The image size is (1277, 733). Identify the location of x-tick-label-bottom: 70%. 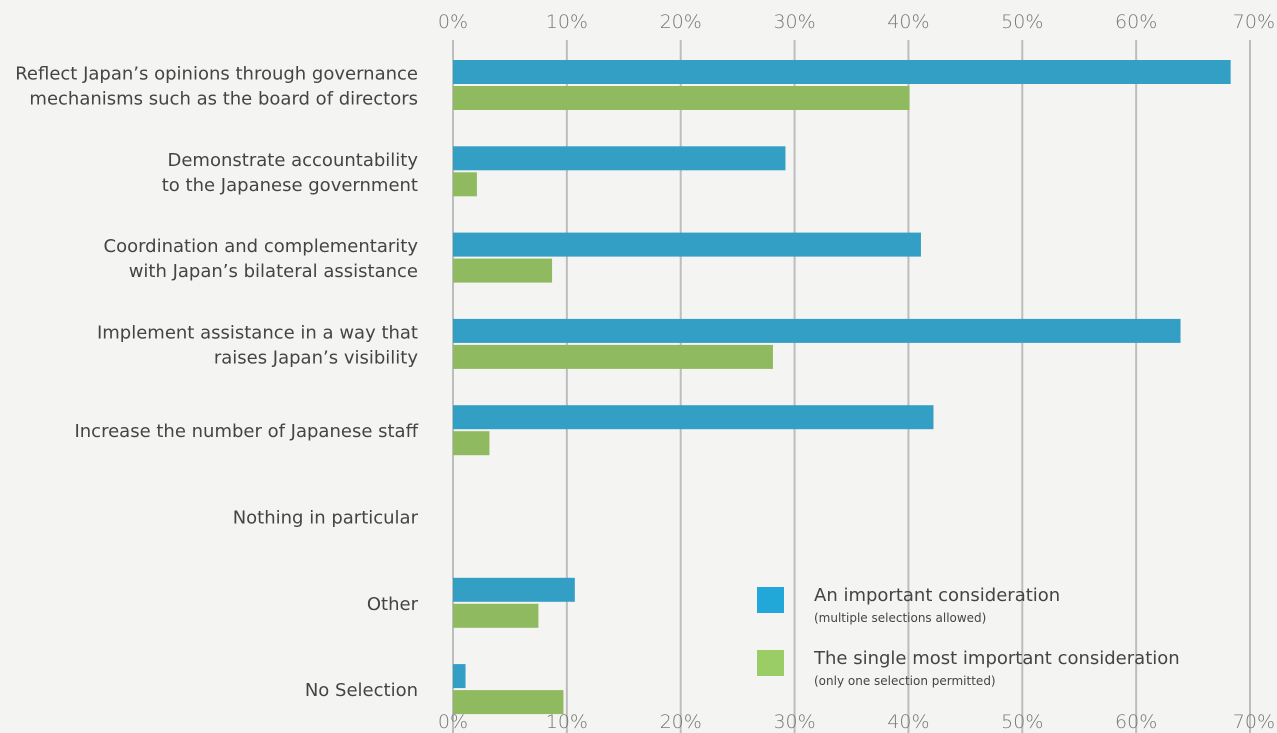
(1254, 722).